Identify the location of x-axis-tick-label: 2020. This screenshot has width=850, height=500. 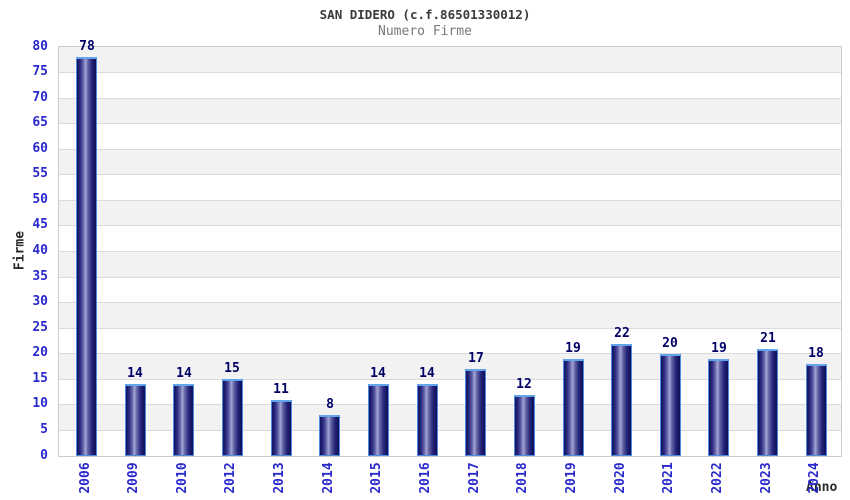
(620, 478).